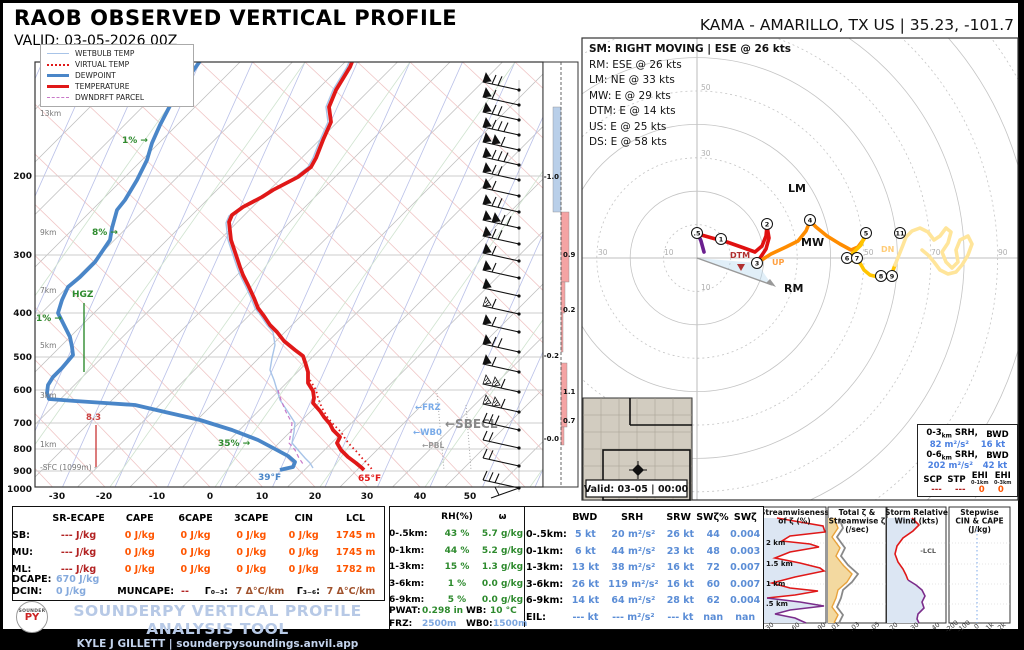 Image resolution: width=1024 pixels, height=650 pixels. I want to click on thermo-value: 1782 m, so click(355, 569).